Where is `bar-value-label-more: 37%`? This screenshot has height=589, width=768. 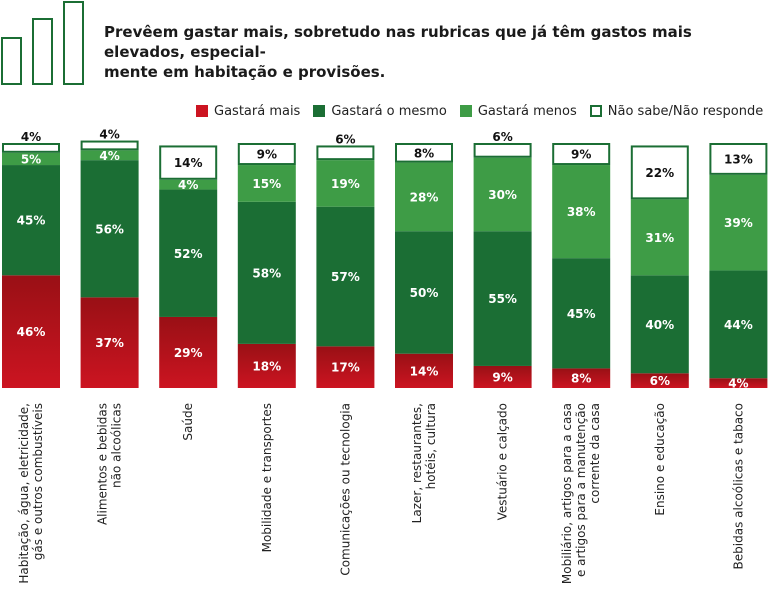 bar-value-label-more: 37% is located at coordinates (109, 343).